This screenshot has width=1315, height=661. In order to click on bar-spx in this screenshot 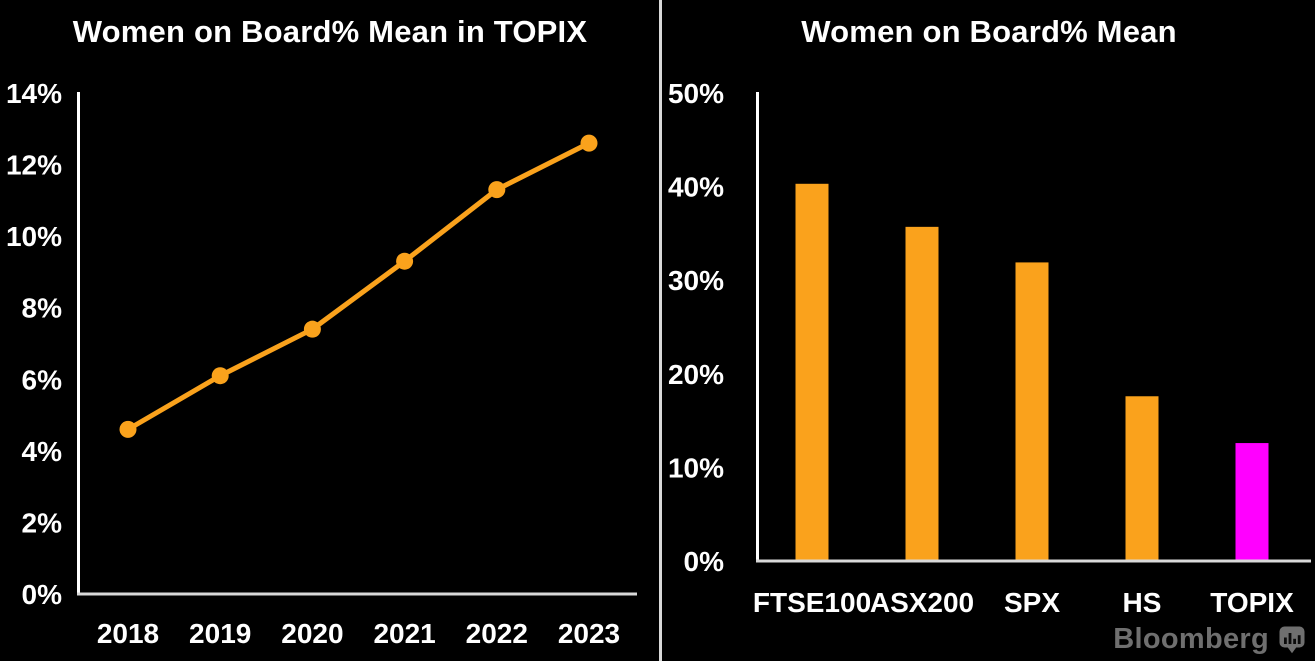, I will do `click(1032, 411)`.